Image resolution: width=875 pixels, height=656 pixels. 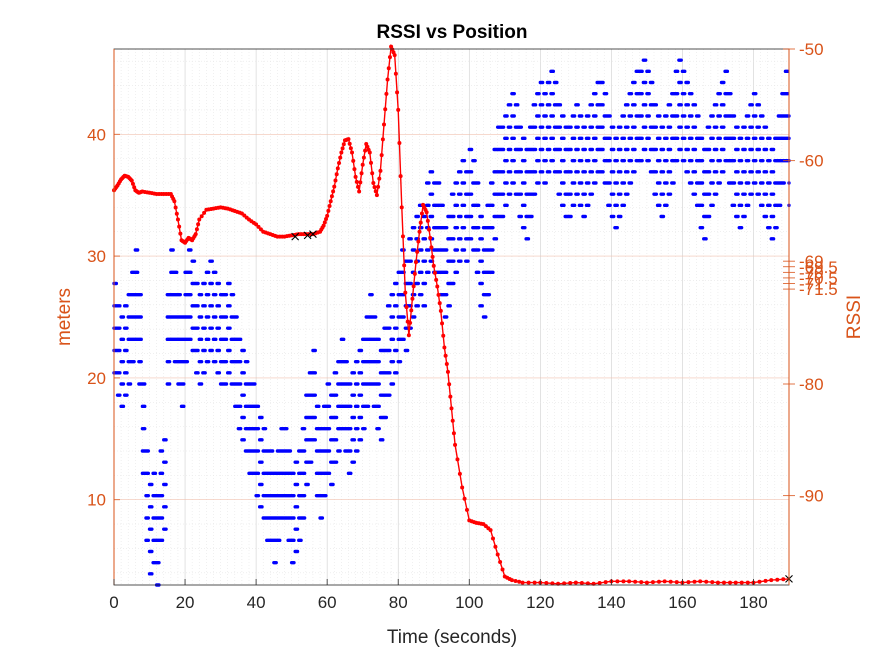 I want to click on left-tick-label: 30, so click(x=96, y=256).